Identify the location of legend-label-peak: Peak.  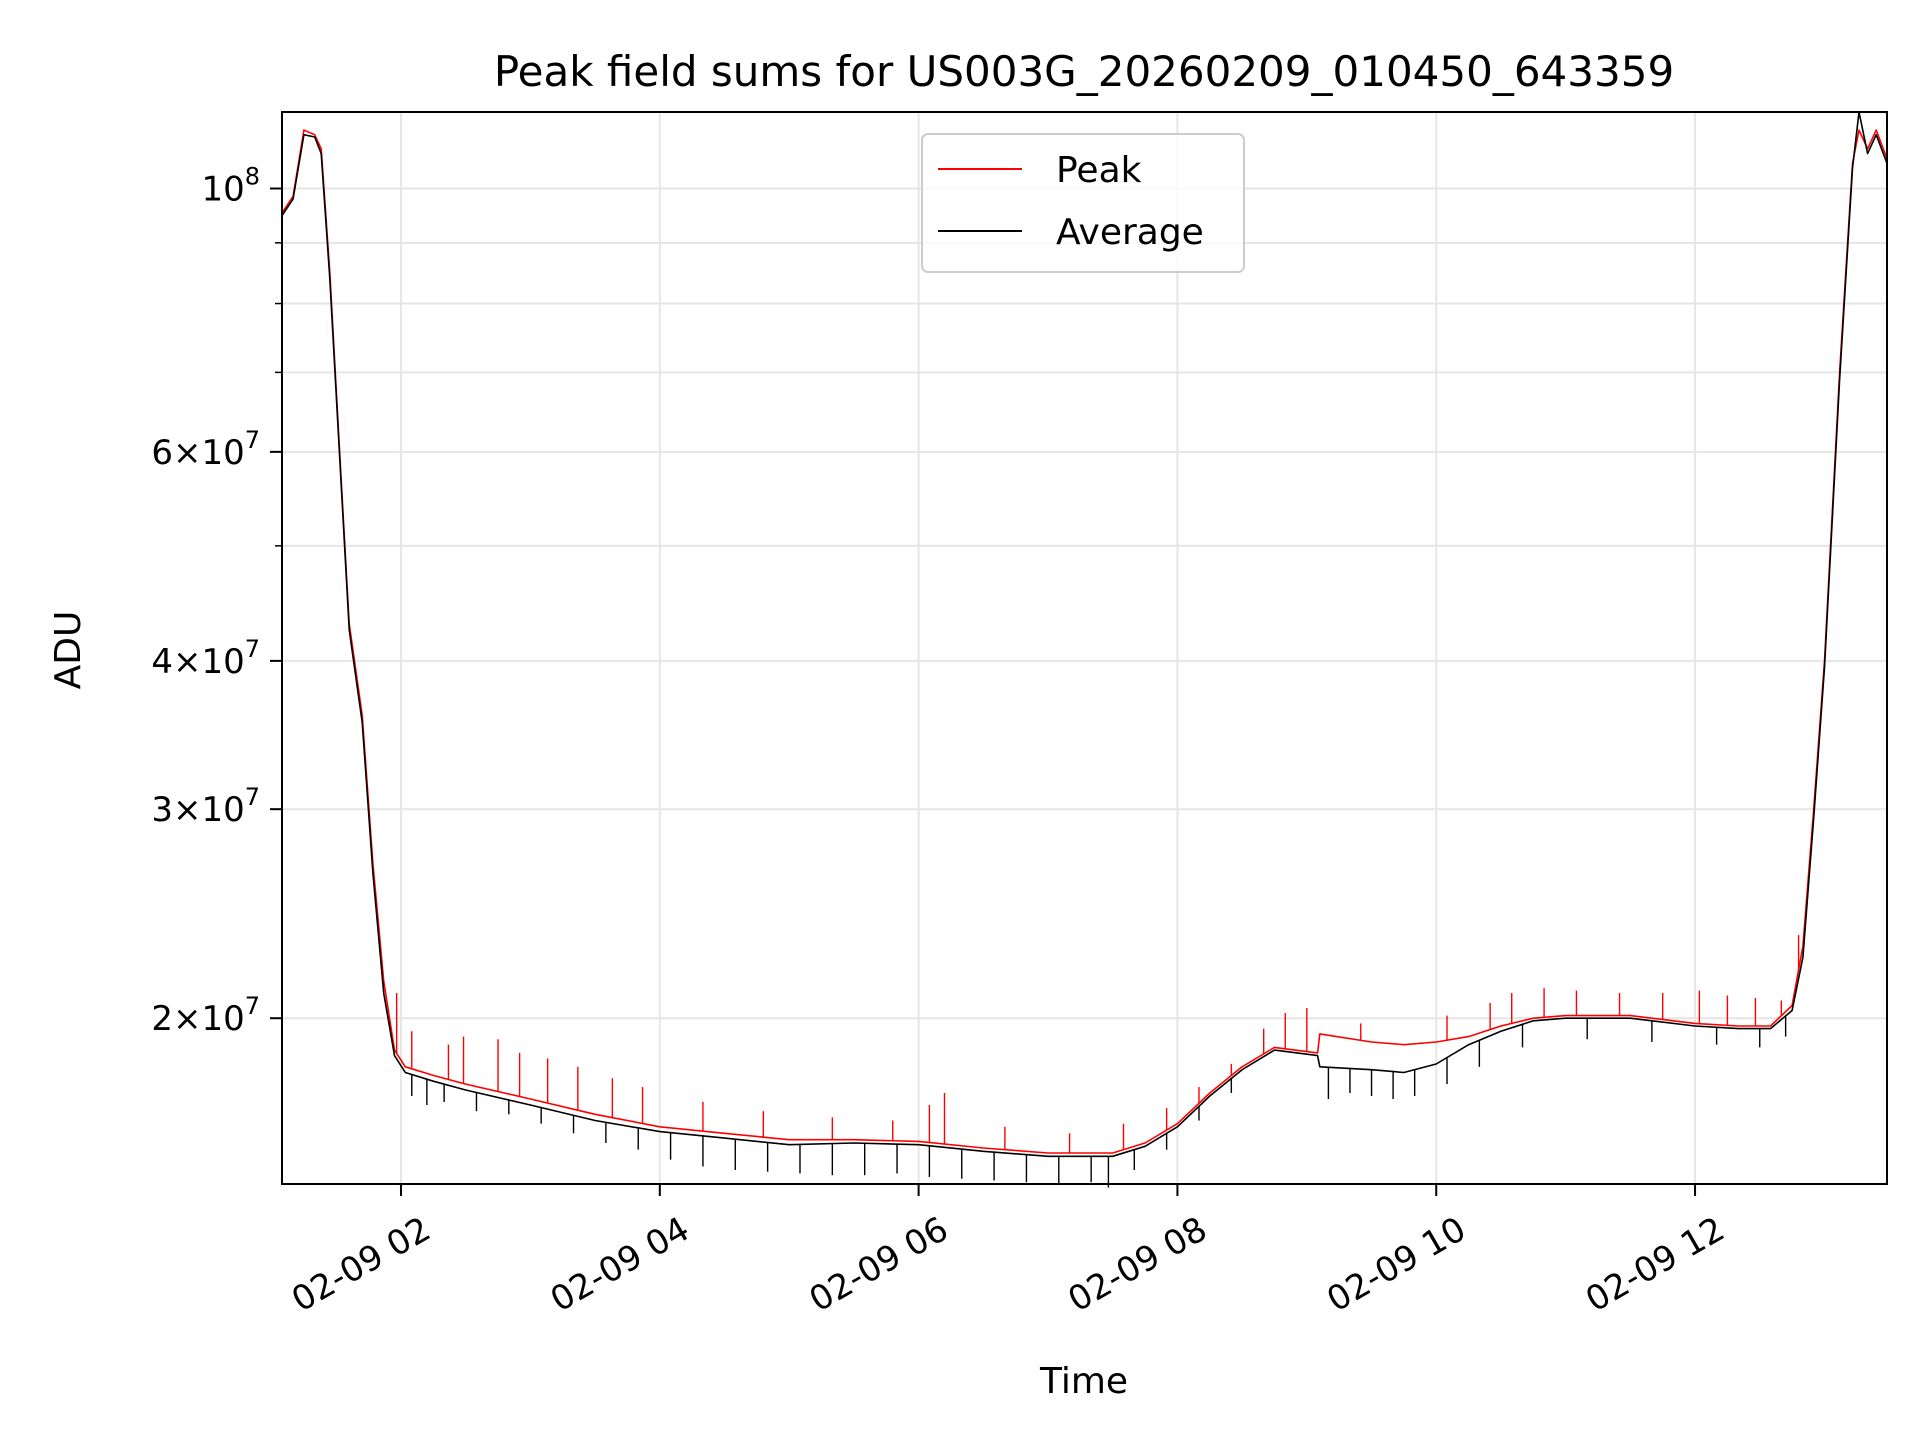
(1099, 170).